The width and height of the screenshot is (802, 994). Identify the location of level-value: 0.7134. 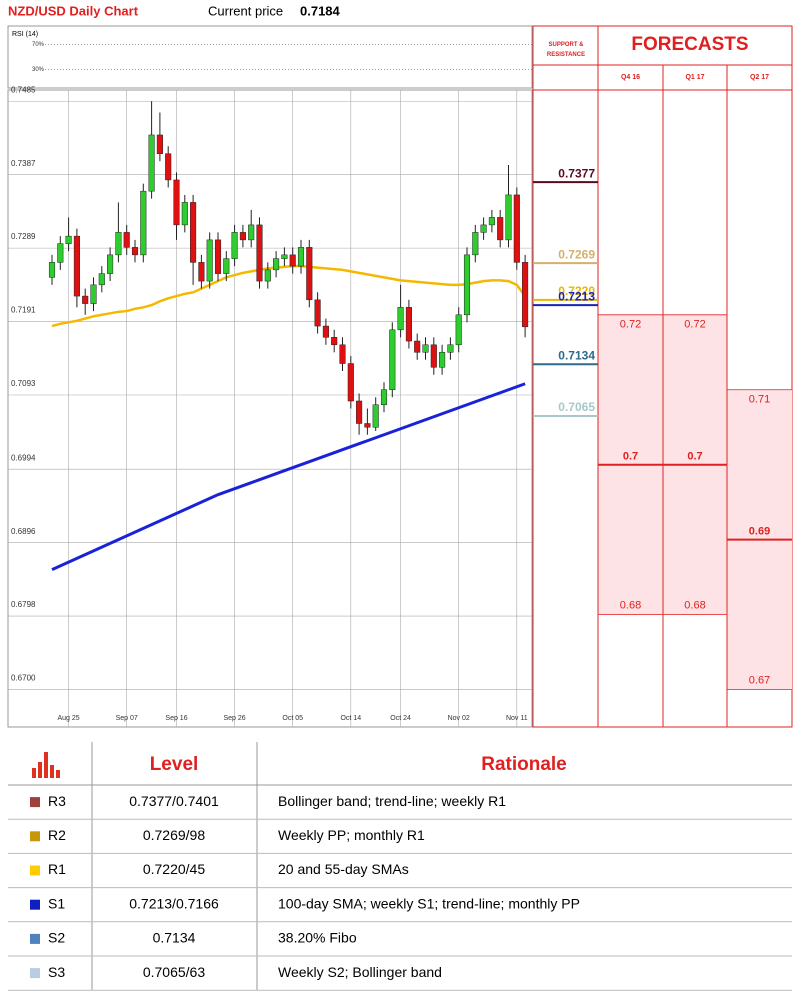
(174, 938).